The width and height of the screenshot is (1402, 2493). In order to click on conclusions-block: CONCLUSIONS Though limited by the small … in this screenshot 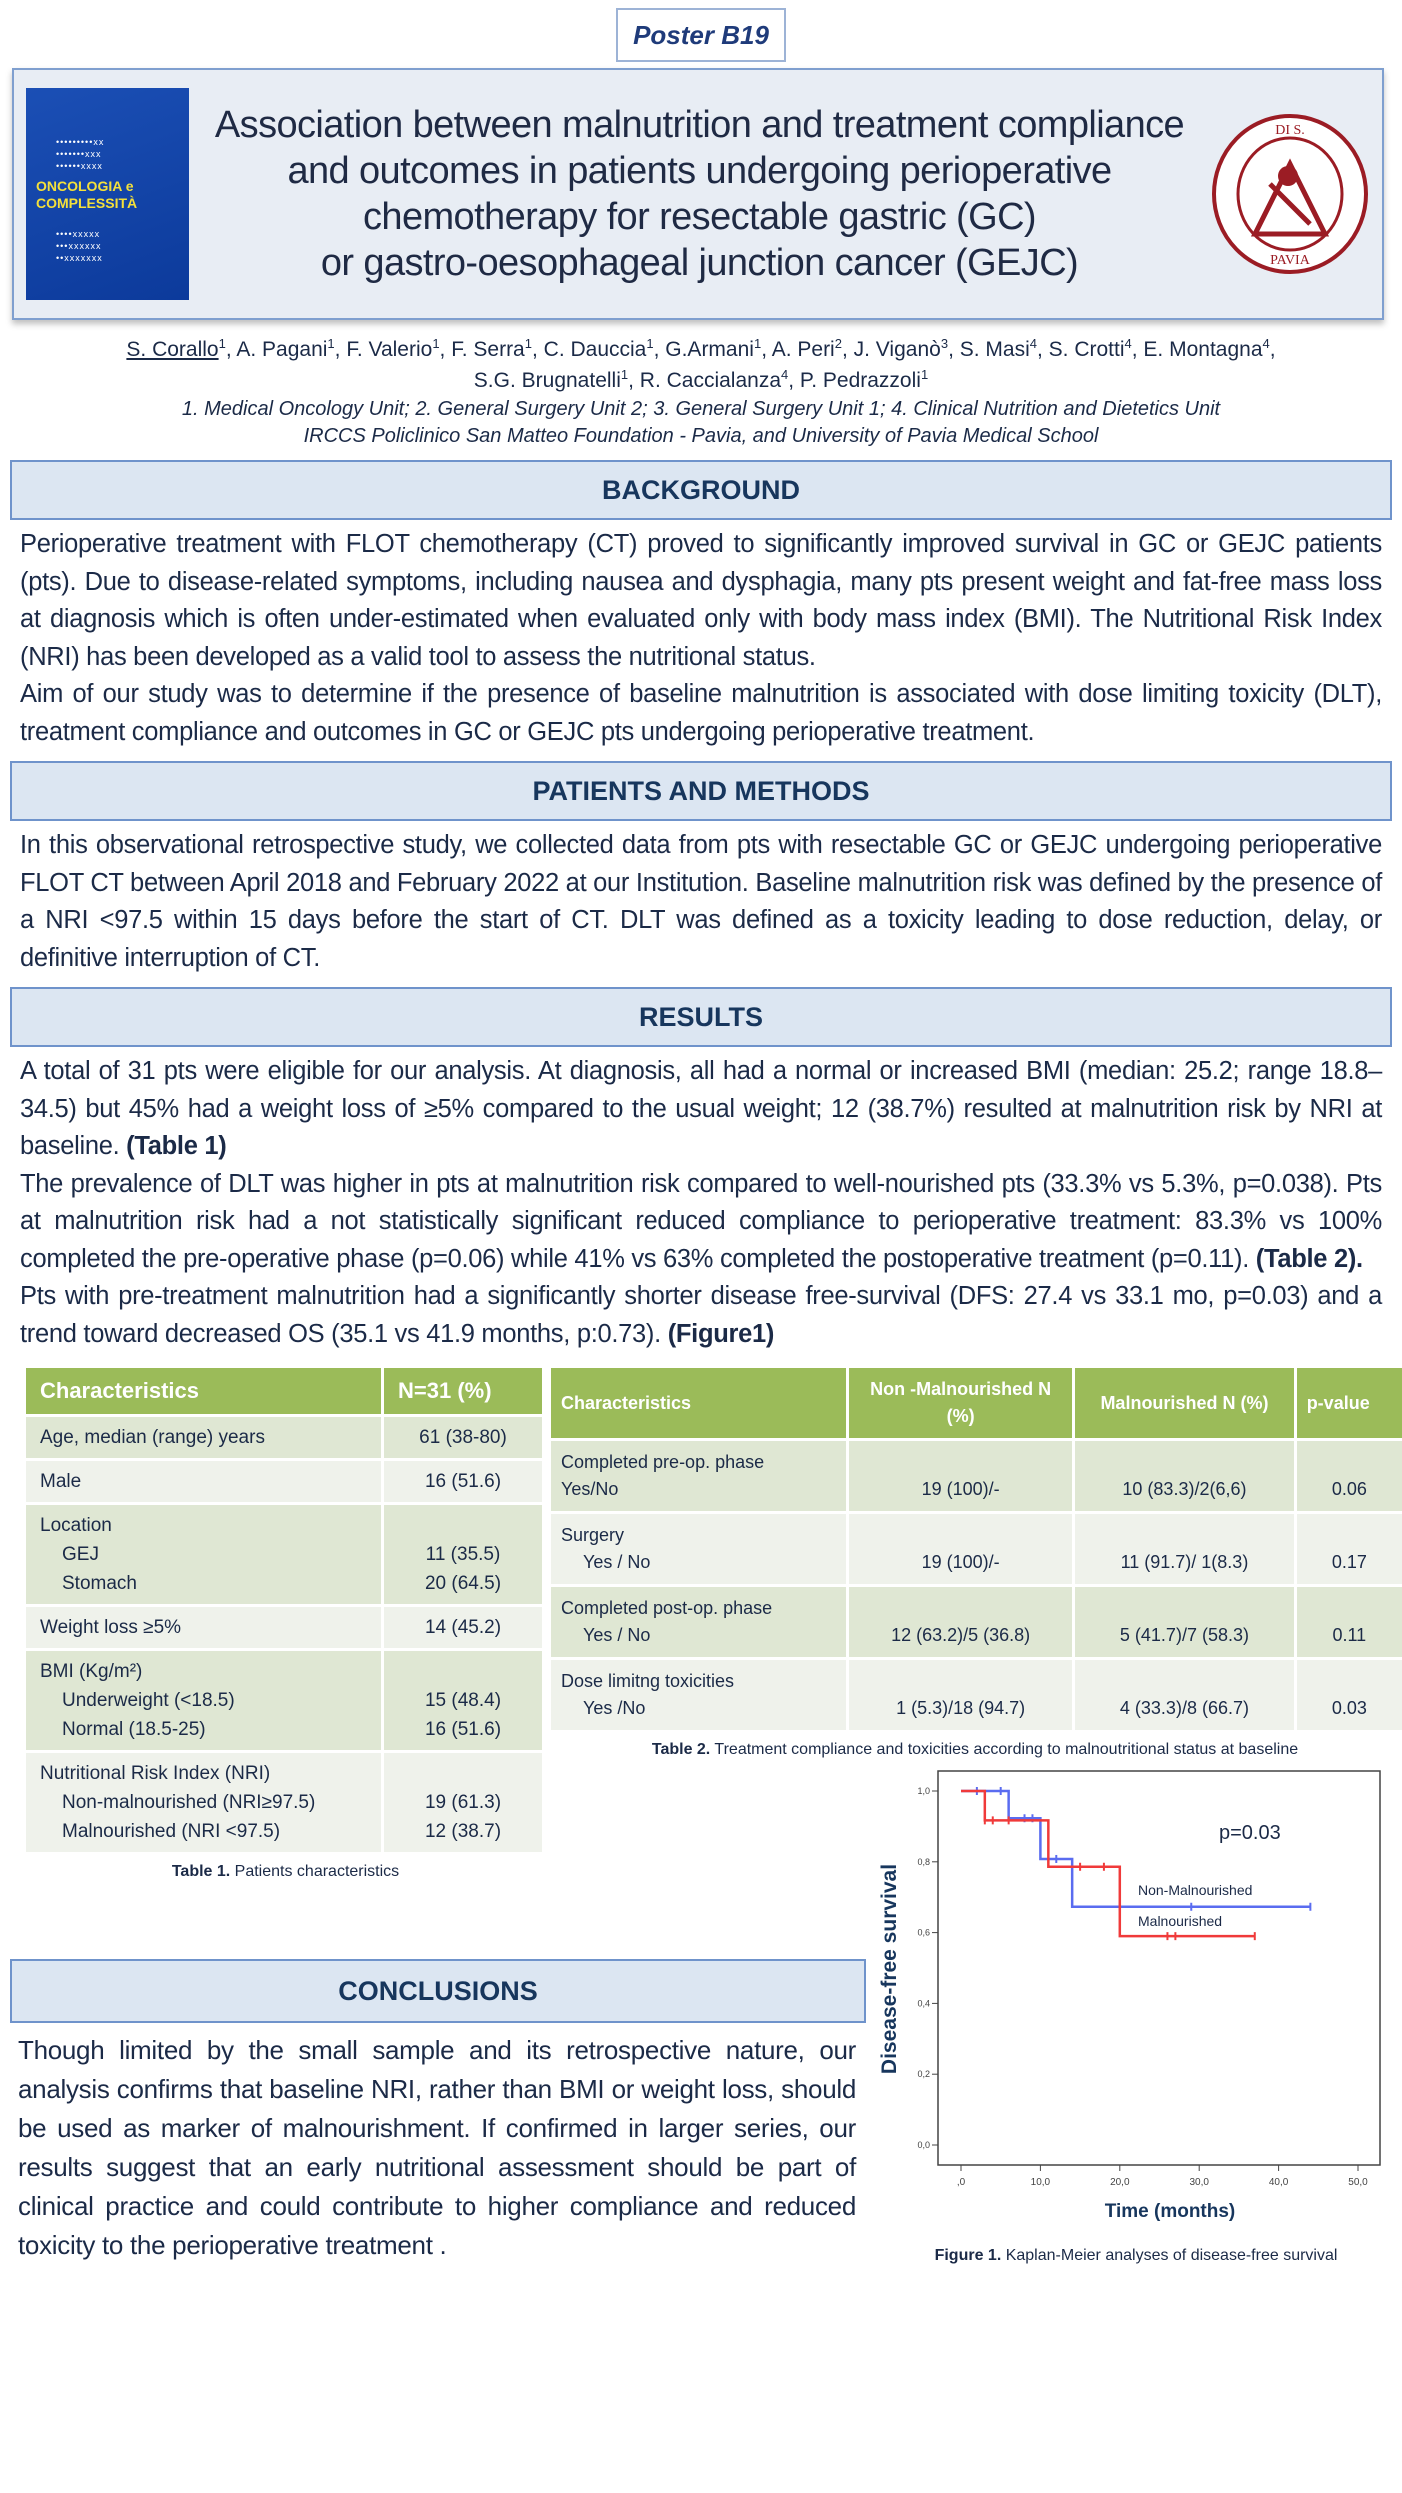, I will do `click(435, 2104)`.